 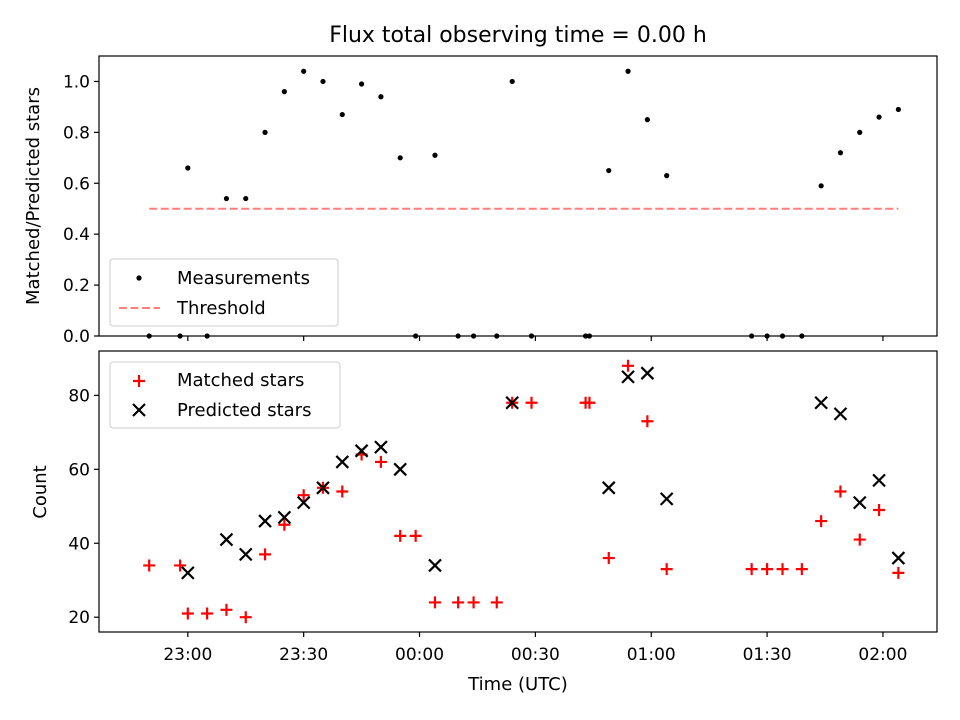 I want to click on legend-marker-predicted-stars, so click(x=139, y=410).